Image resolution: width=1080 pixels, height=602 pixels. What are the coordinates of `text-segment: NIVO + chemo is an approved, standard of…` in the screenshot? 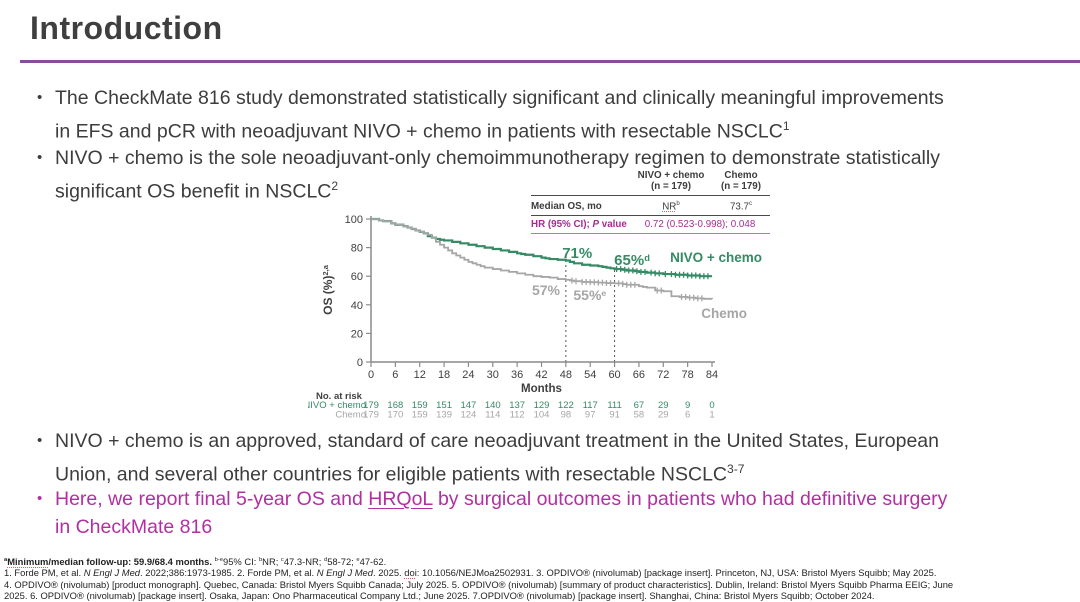 It's located at (497, 441).